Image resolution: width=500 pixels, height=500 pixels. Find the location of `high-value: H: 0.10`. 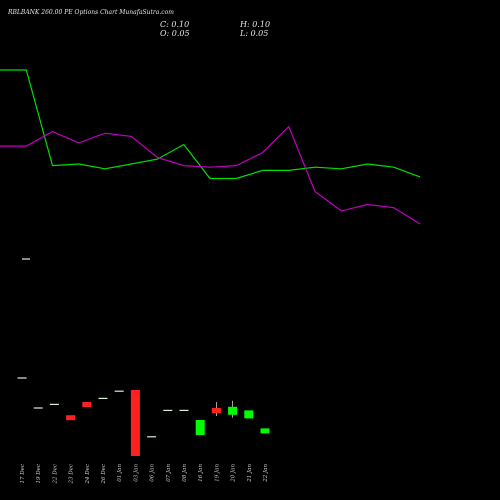

high-value: H: 0.10 is located at coordinates (255, 24).